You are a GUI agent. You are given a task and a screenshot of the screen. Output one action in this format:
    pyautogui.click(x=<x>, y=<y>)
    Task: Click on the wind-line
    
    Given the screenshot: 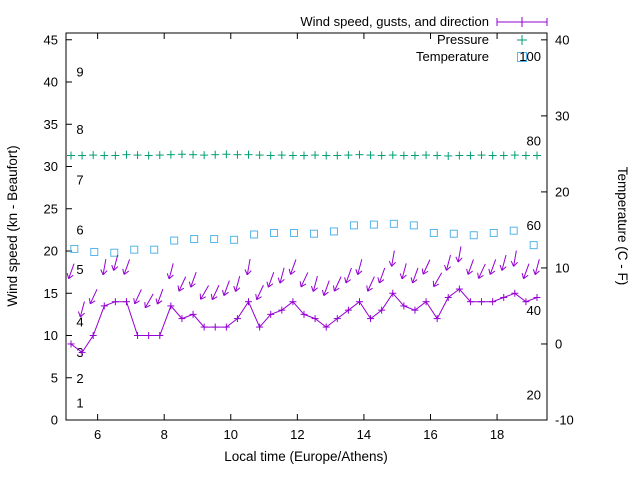 What is the action you would take?
    pyautogui.click(x=304, y=321)
    